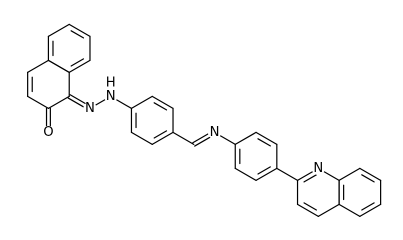 This screenshot has height=240, width=403. I want to click on atom-label: H, so click(111, 83).